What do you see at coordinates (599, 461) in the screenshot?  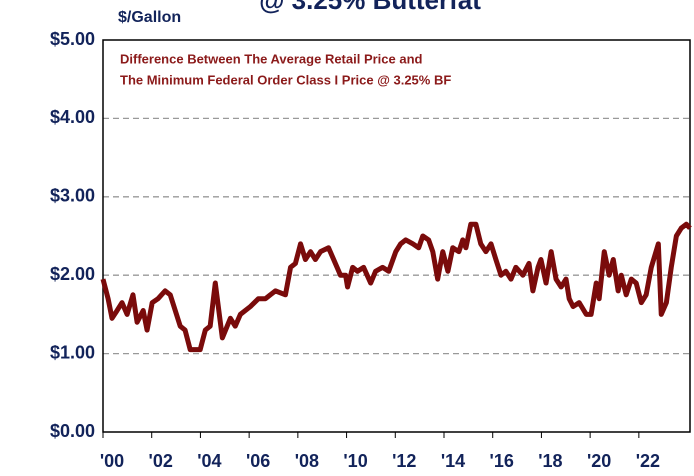 I see `x-tick-label: '20` at bounding box center [599, 461].